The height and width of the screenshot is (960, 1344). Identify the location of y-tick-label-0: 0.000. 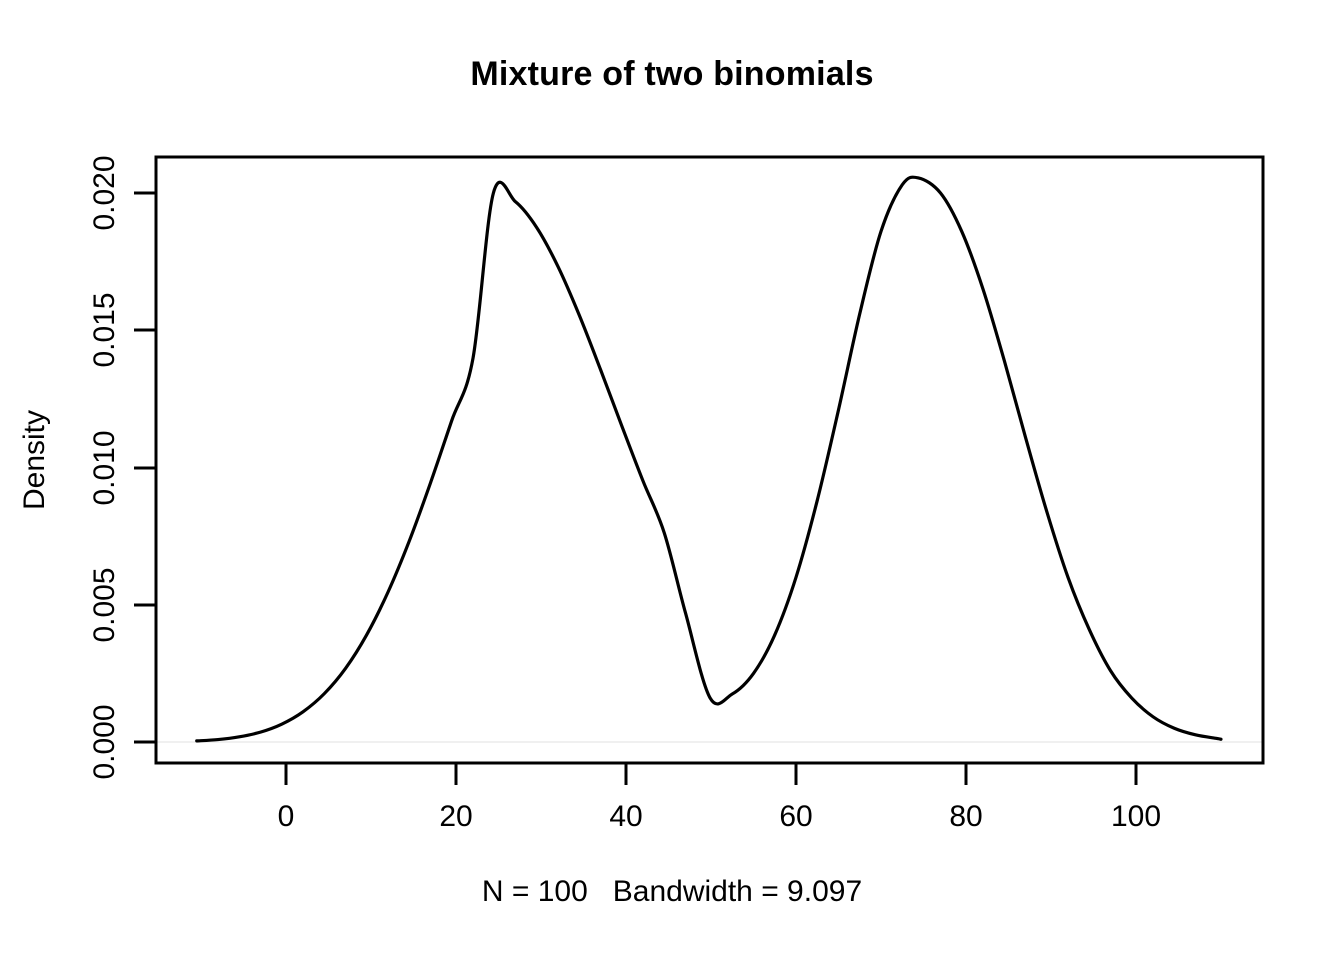
(104, 742).